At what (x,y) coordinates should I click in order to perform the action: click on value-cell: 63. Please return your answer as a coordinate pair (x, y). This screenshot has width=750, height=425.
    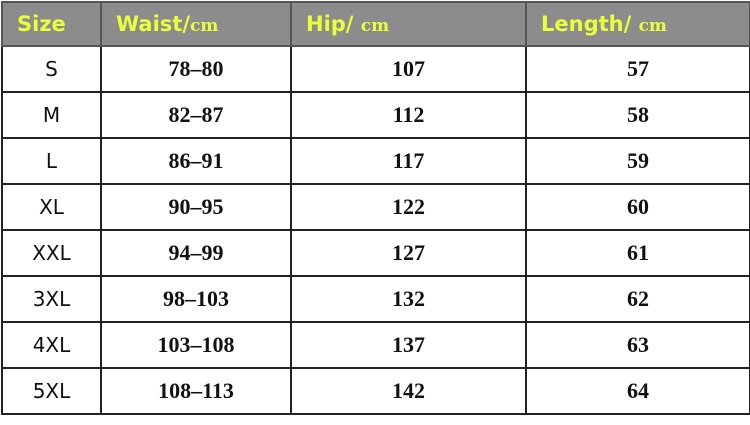
    Looking at the image, I should click on (637, 345).